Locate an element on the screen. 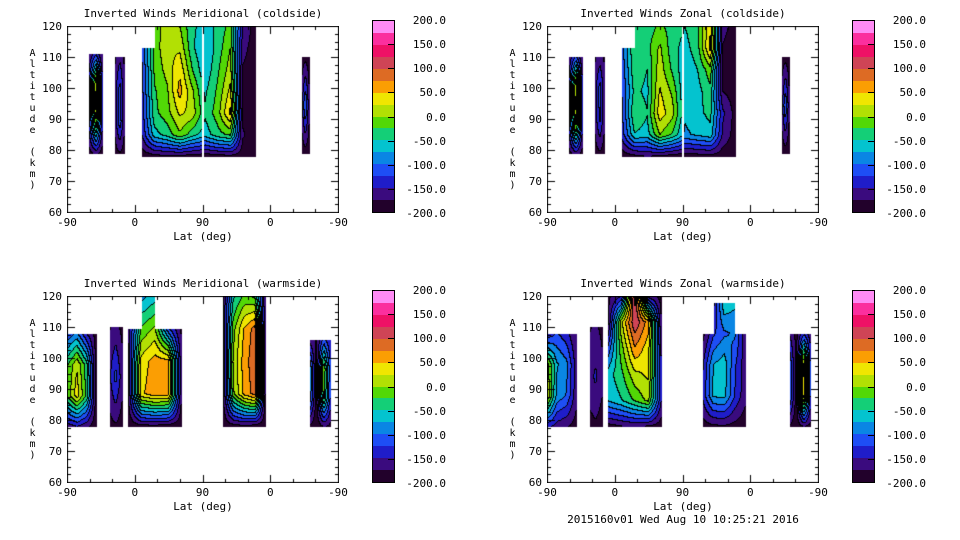 The height and width of the screenshot is (540, 960). colorbar-tick-label: -200.0 is located at coordinates (426, 483).